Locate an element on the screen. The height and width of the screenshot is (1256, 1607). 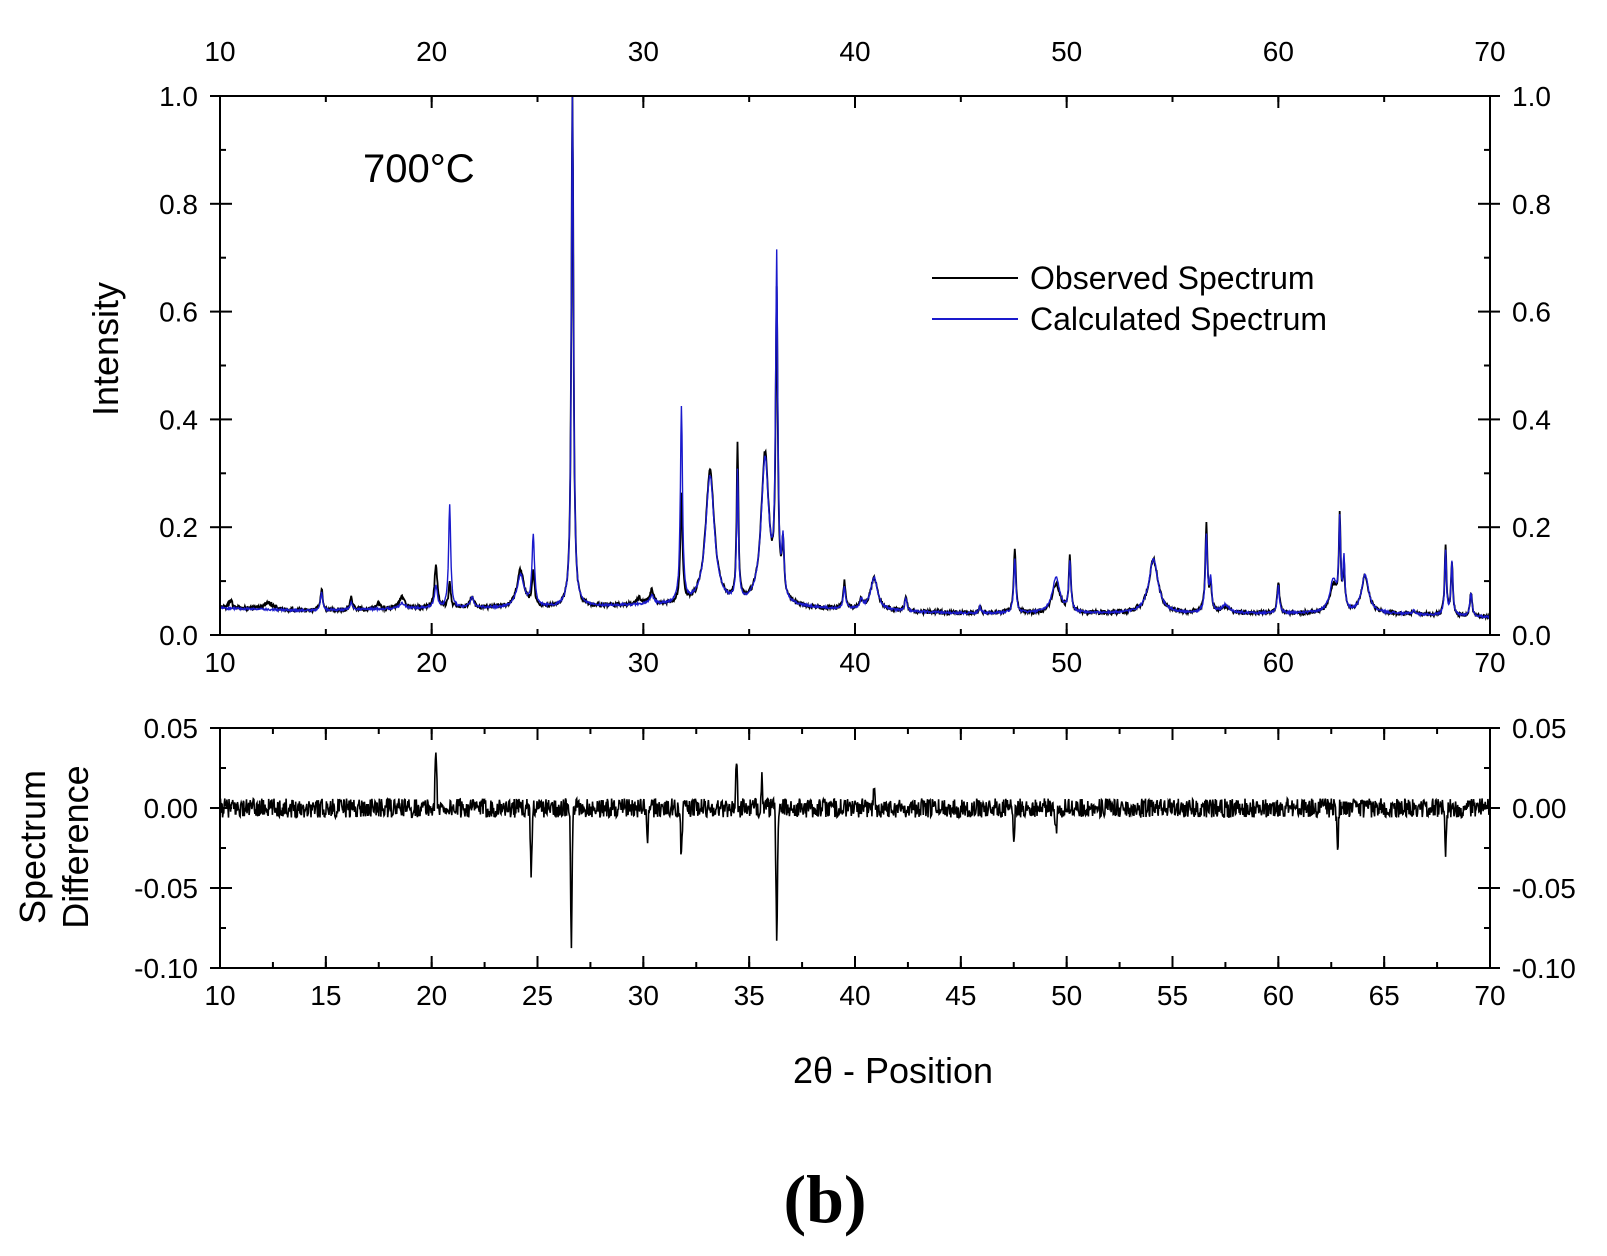
top-x-top-tick-label: 70 is located at coordinates (1489, 51).